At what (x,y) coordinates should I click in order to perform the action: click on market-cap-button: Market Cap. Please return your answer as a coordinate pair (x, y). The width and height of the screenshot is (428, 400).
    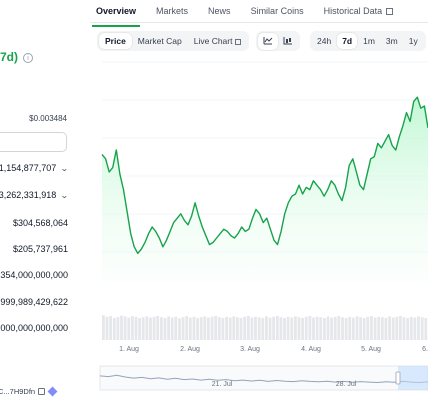
    Looking at the image, I should click on (159, 41).